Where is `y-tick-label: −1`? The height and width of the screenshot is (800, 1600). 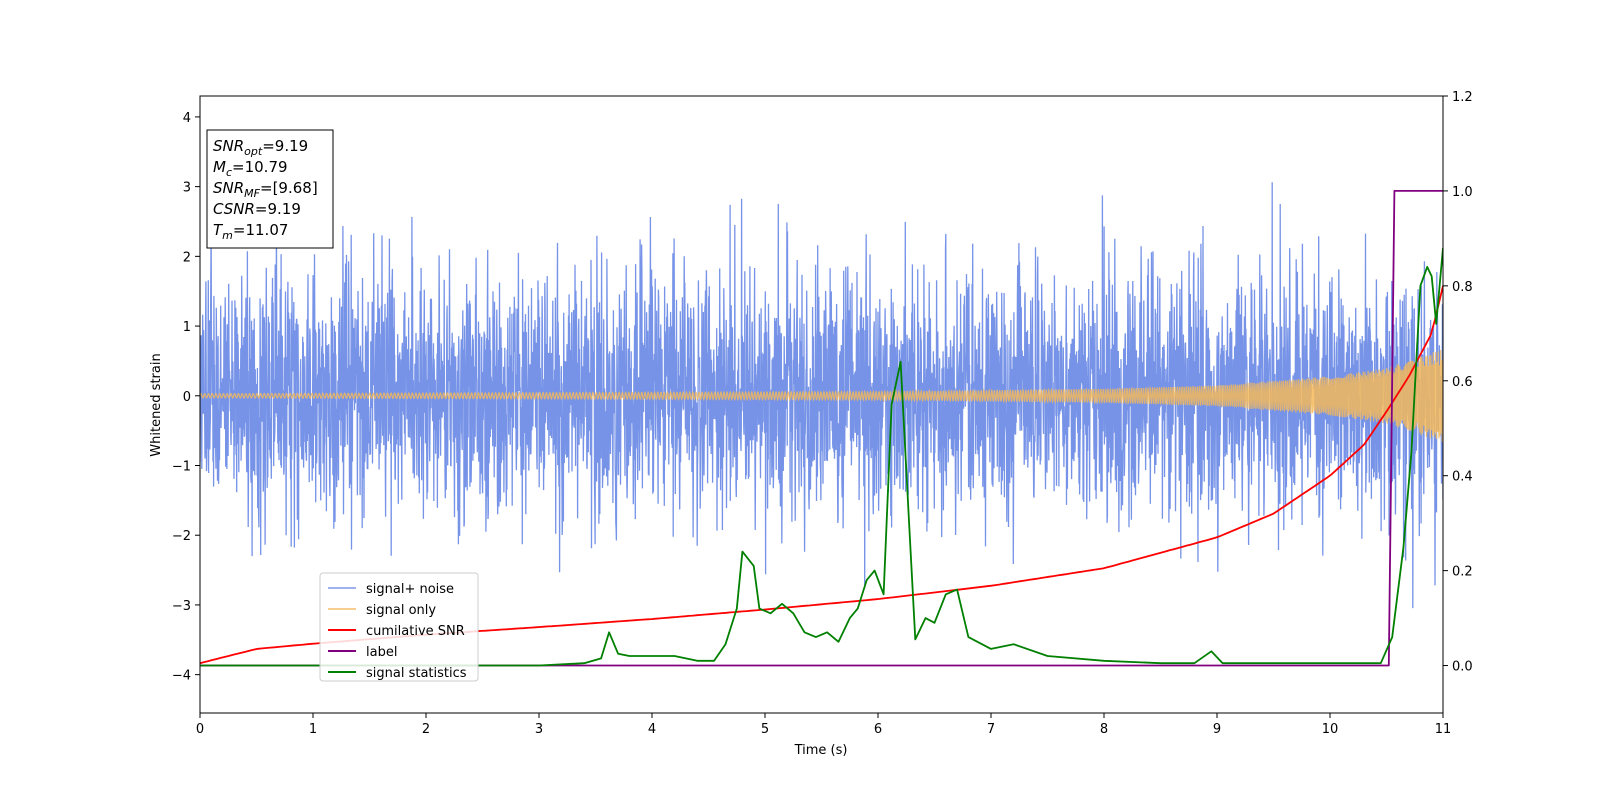
y-tick-label: −1 is located at coordinates (181, 467).